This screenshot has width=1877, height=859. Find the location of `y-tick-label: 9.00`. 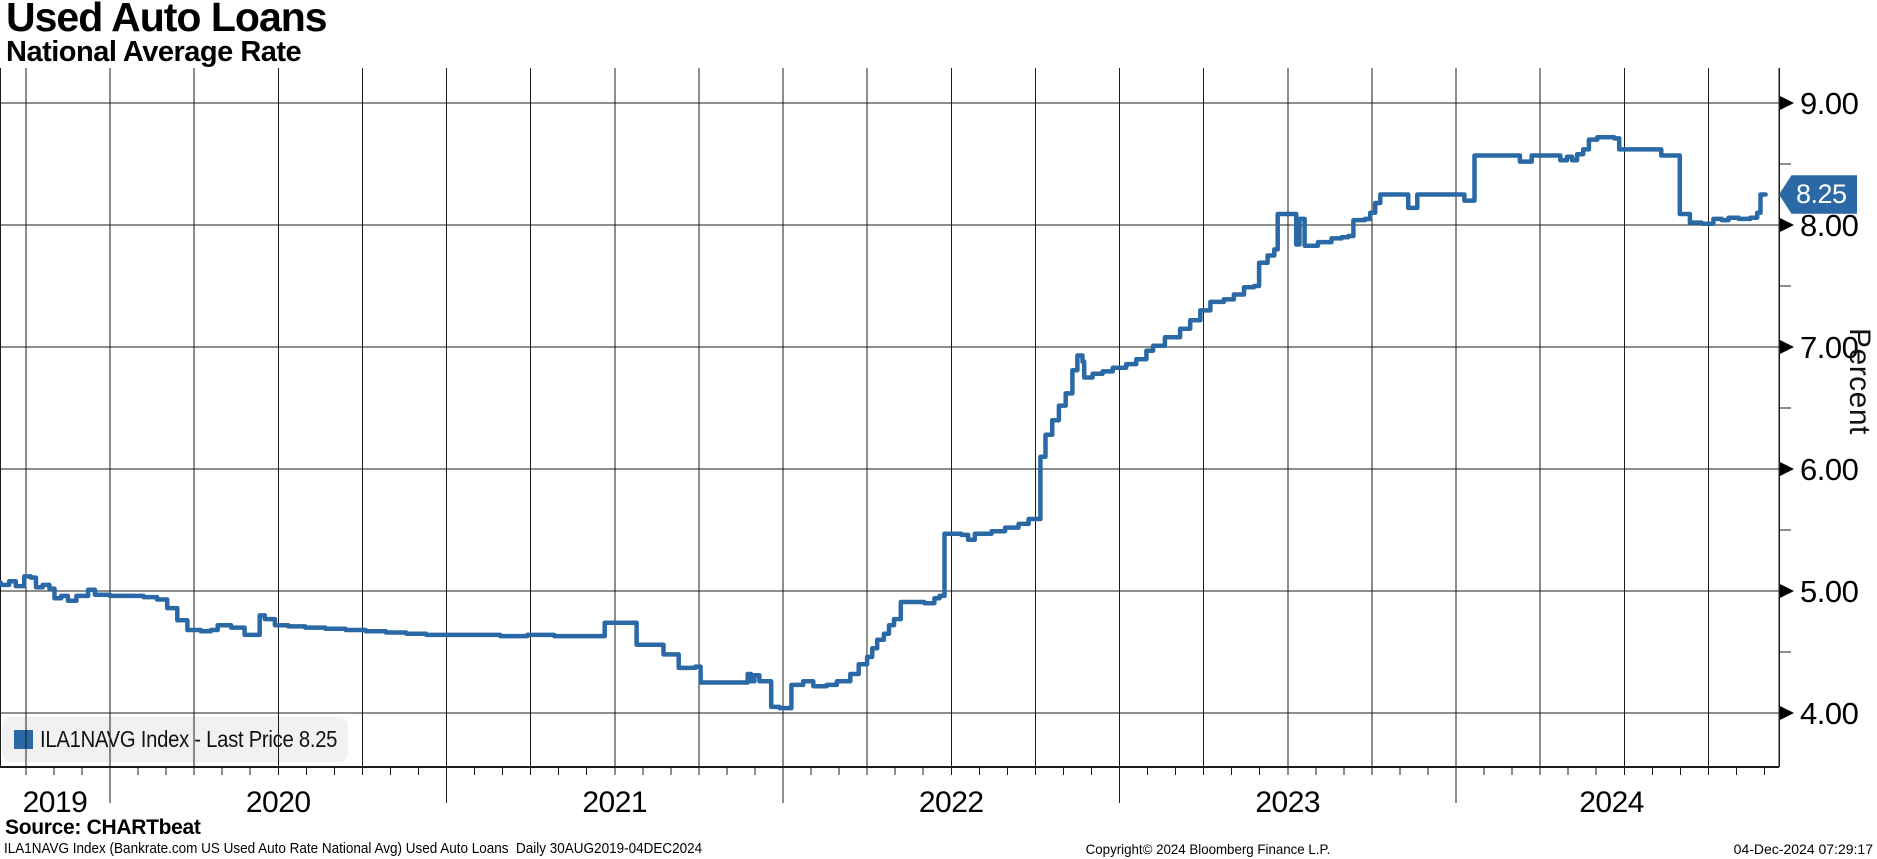

y-tick-label: 9.00 is located at coordinates (1829, 103).